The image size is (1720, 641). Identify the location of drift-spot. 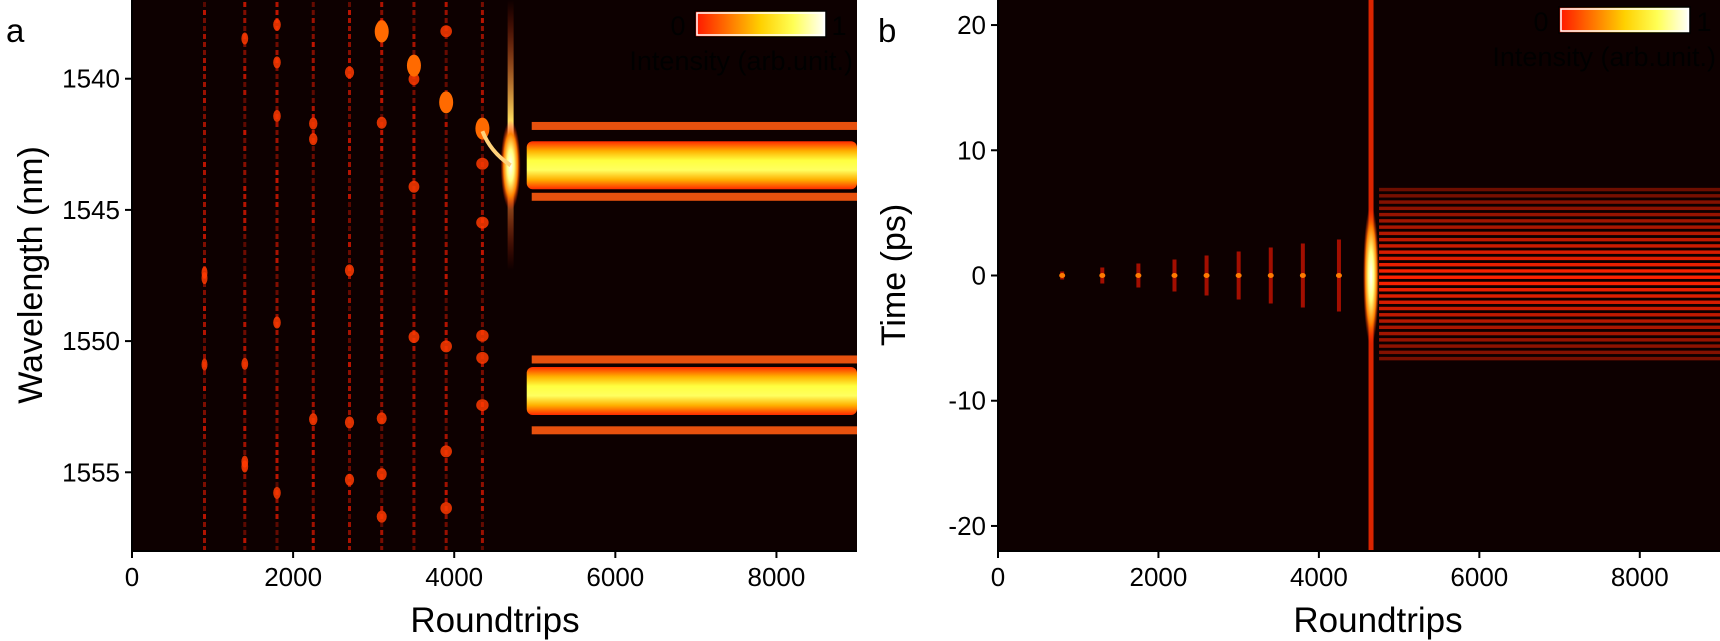
(381, 31).